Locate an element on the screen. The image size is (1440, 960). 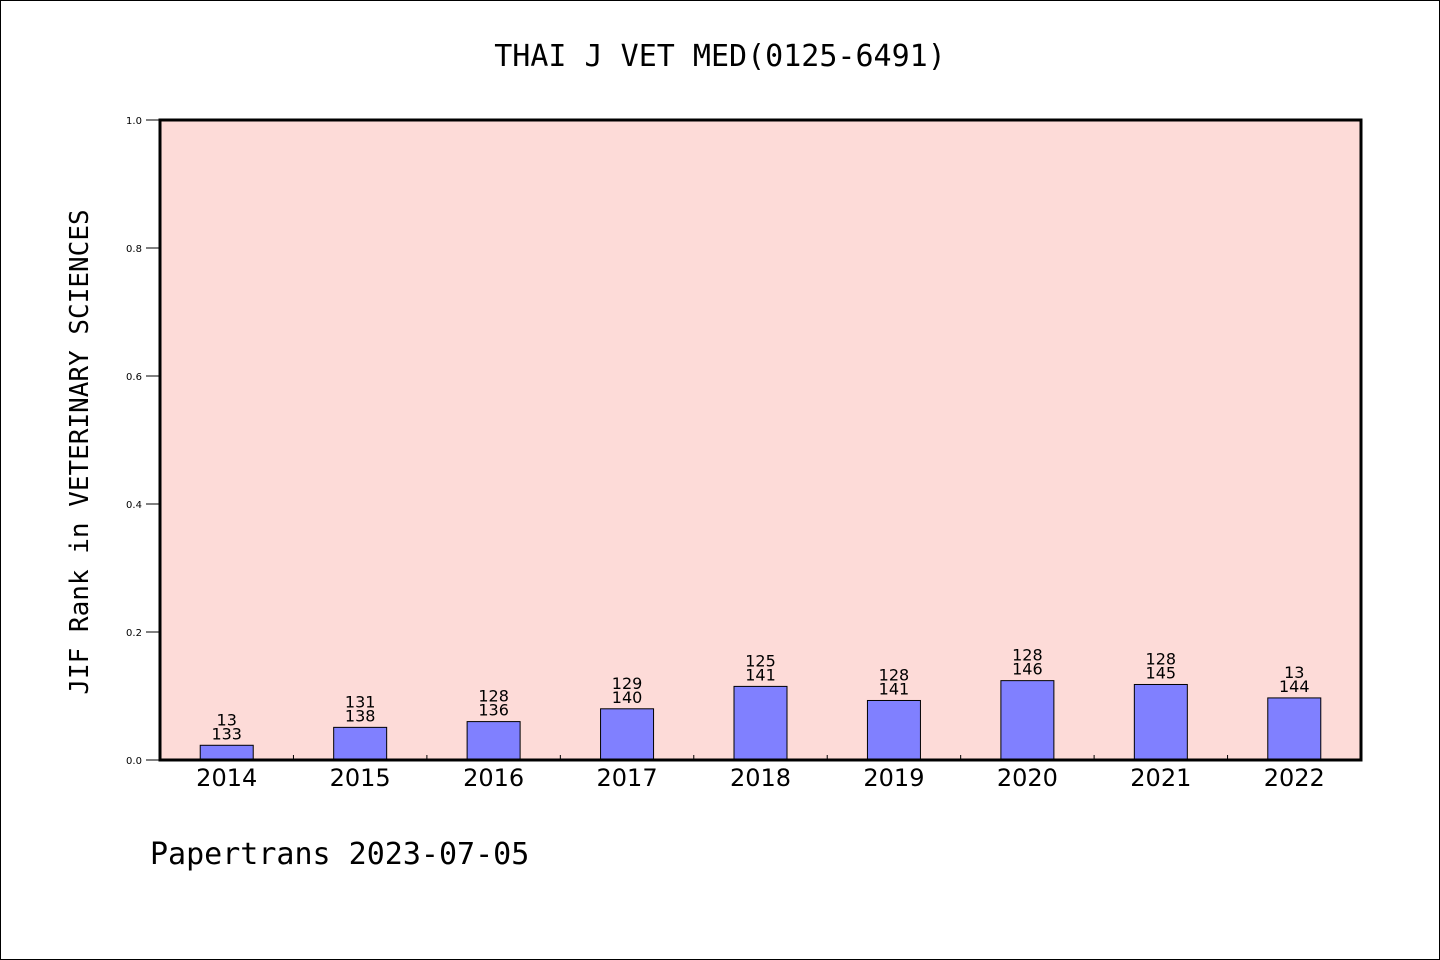
bar-2021 is located at coordinates (1160, 722).